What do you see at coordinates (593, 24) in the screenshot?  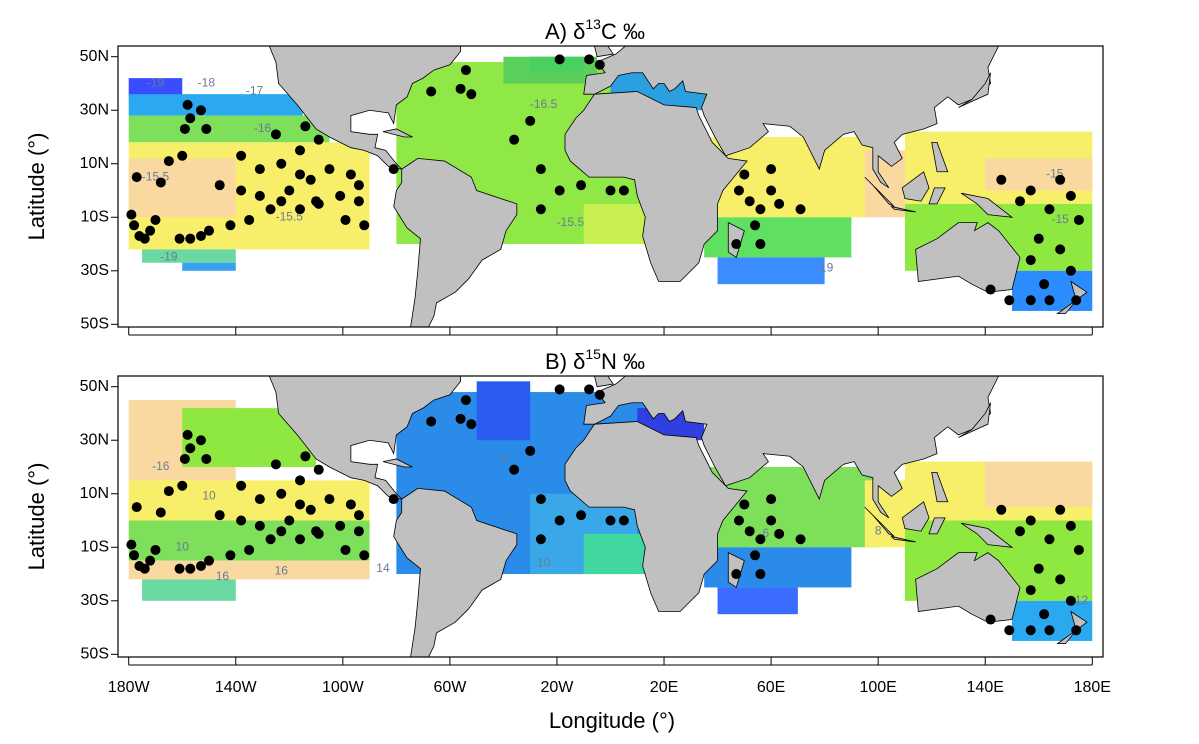 I see `title-superscript: 13` at bounding box center [593, 24].